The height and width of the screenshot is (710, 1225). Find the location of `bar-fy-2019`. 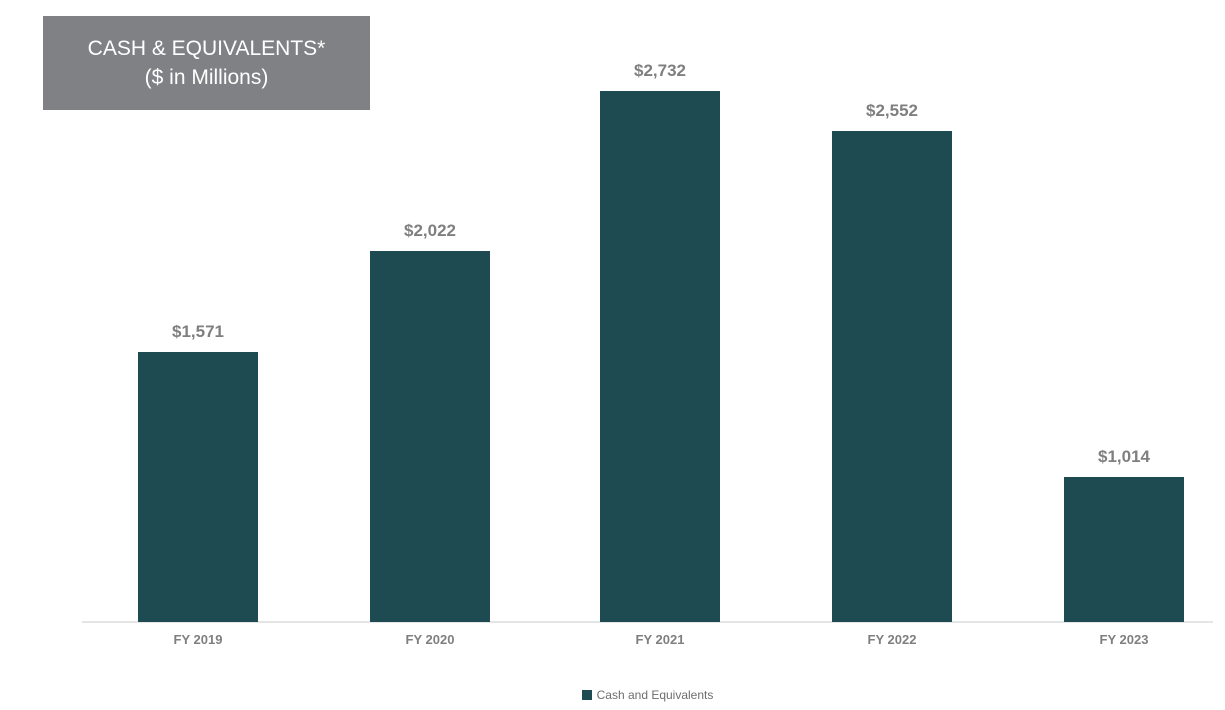

bar-fy-2019 is located at coordinates (198, 487).